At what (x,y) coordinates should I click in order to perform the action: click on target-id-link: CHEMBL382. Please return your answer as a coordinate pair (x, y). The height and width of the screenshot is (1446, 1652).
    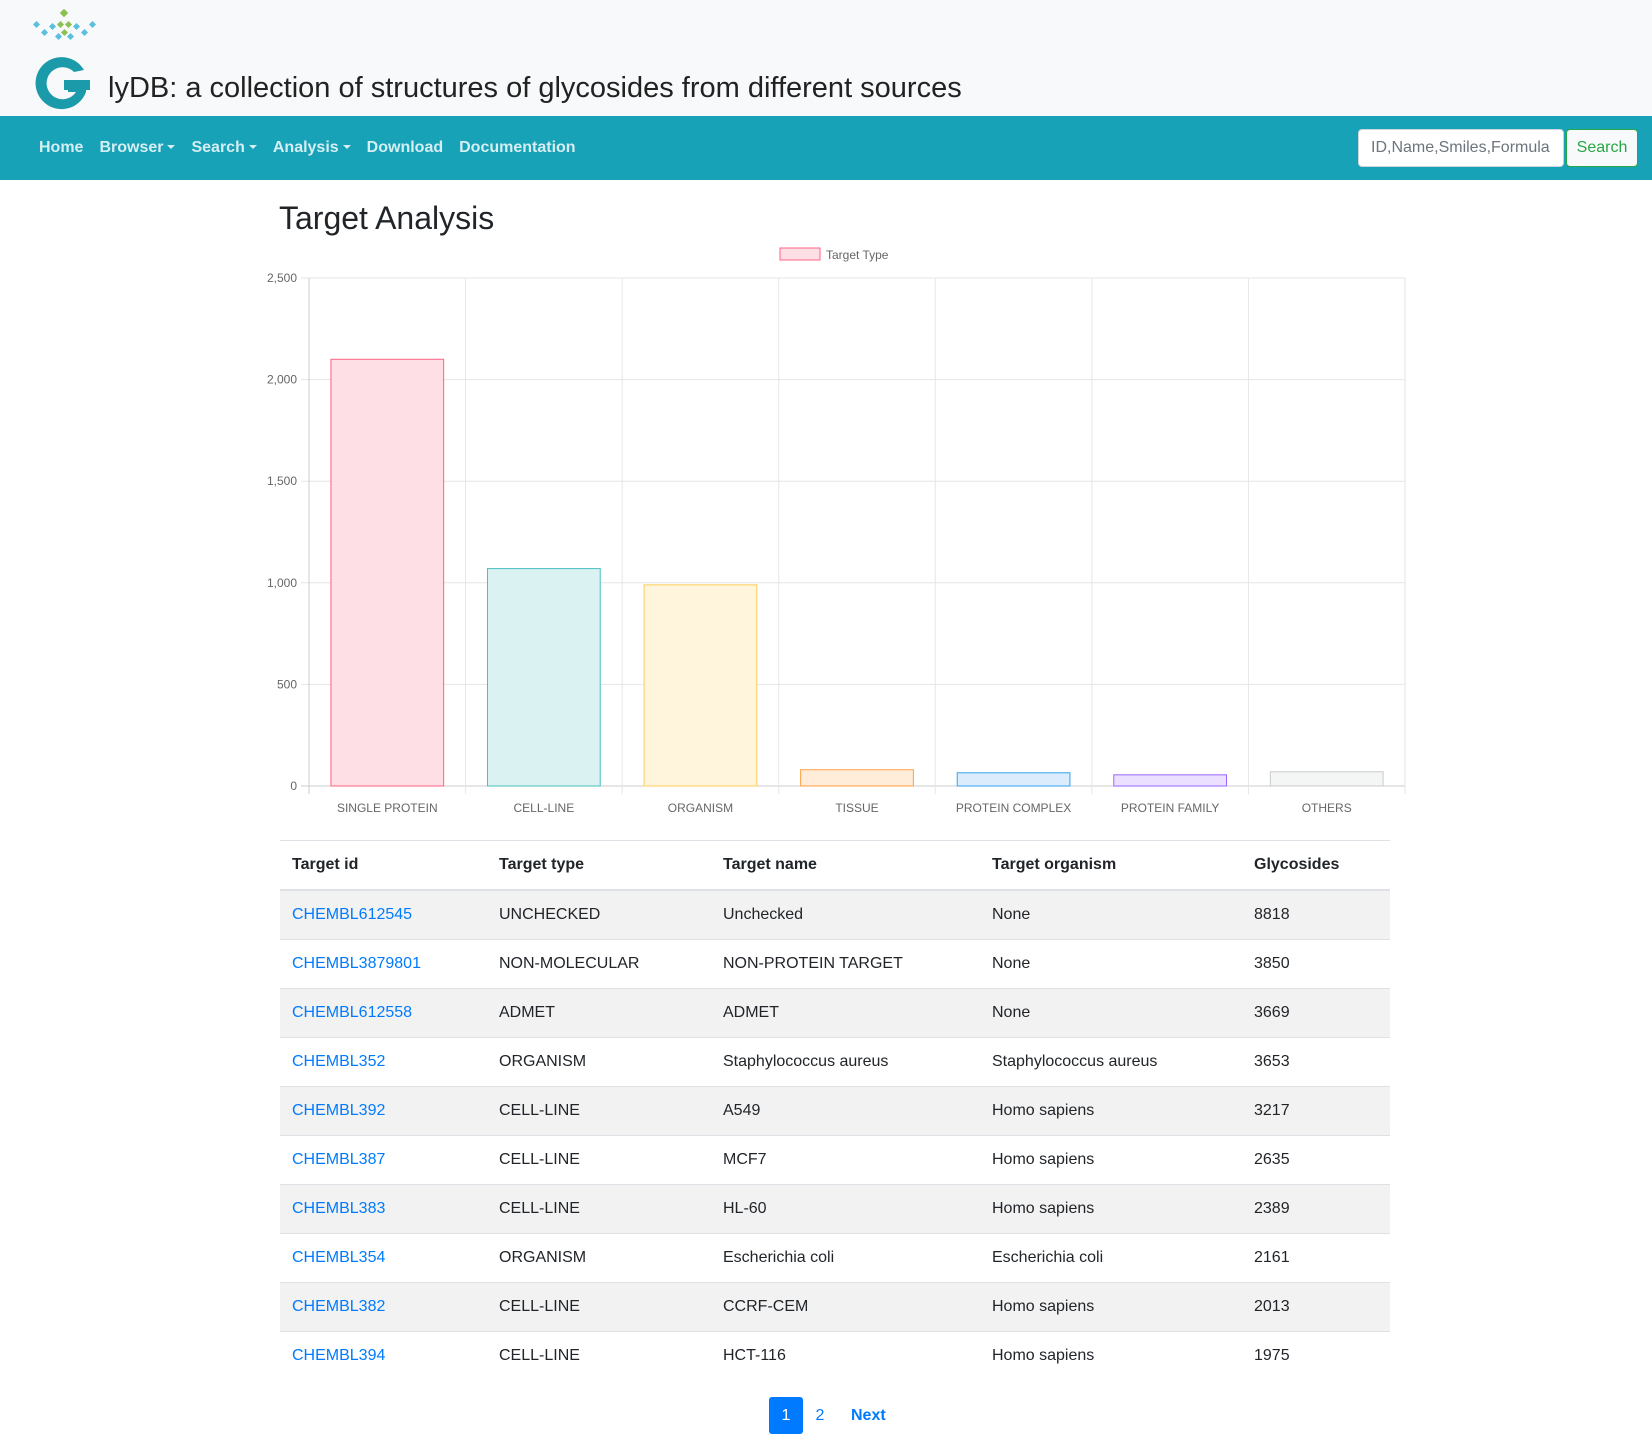
    Looking at the image, I should click on (339, 1306).